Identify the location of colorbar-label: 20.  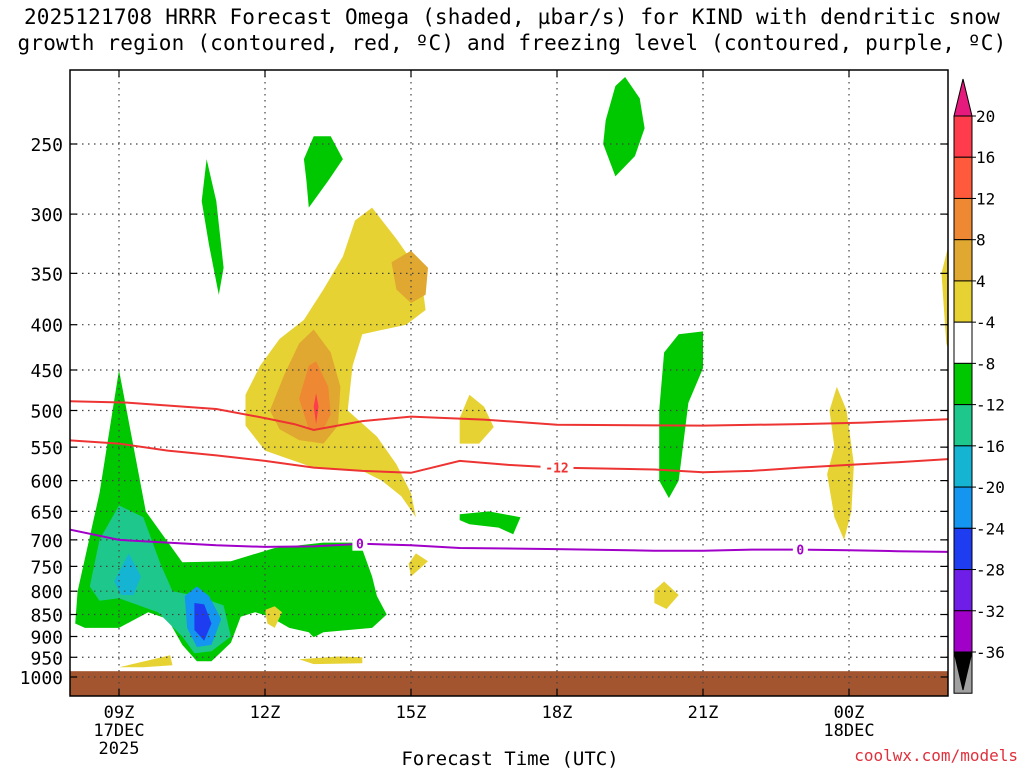
(985, 116).